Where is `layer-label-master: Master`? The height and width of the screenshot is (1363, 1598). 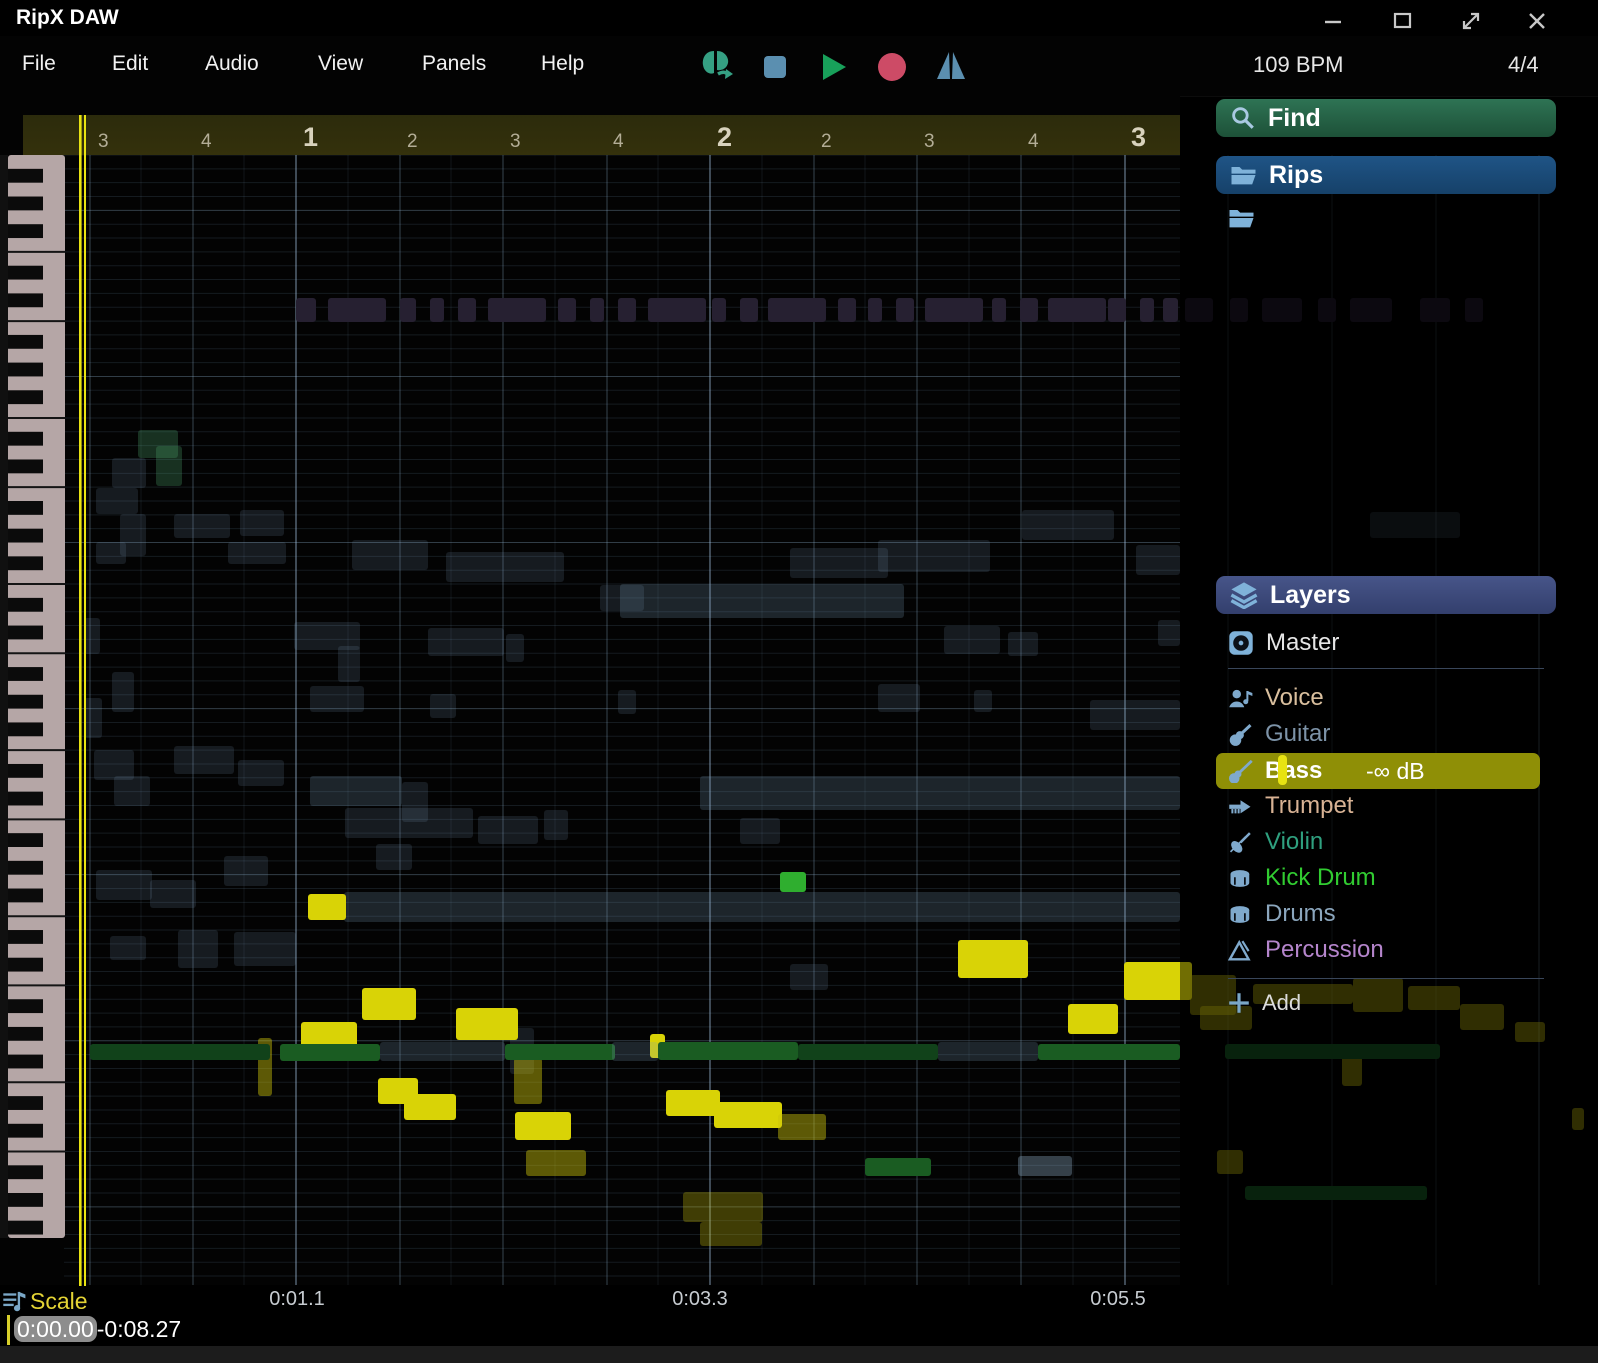 layer-label-master: Master is located at coordinates (1303, 642).